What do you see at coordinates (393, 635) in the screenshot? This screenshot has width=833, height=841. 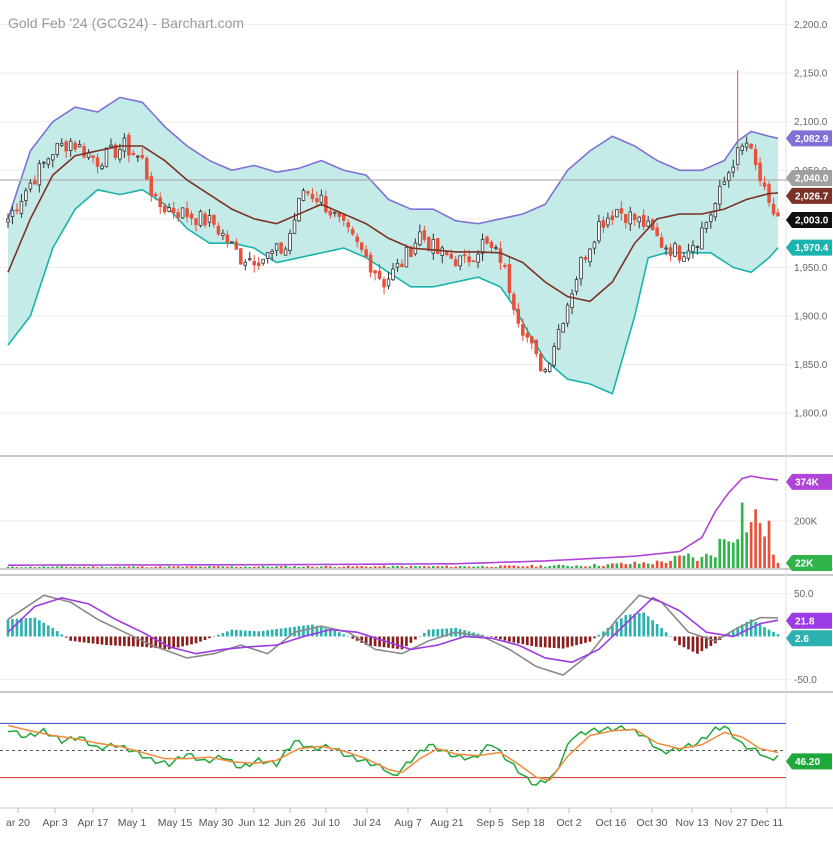 I see `macd-pane` at bounding box center [393, 635].